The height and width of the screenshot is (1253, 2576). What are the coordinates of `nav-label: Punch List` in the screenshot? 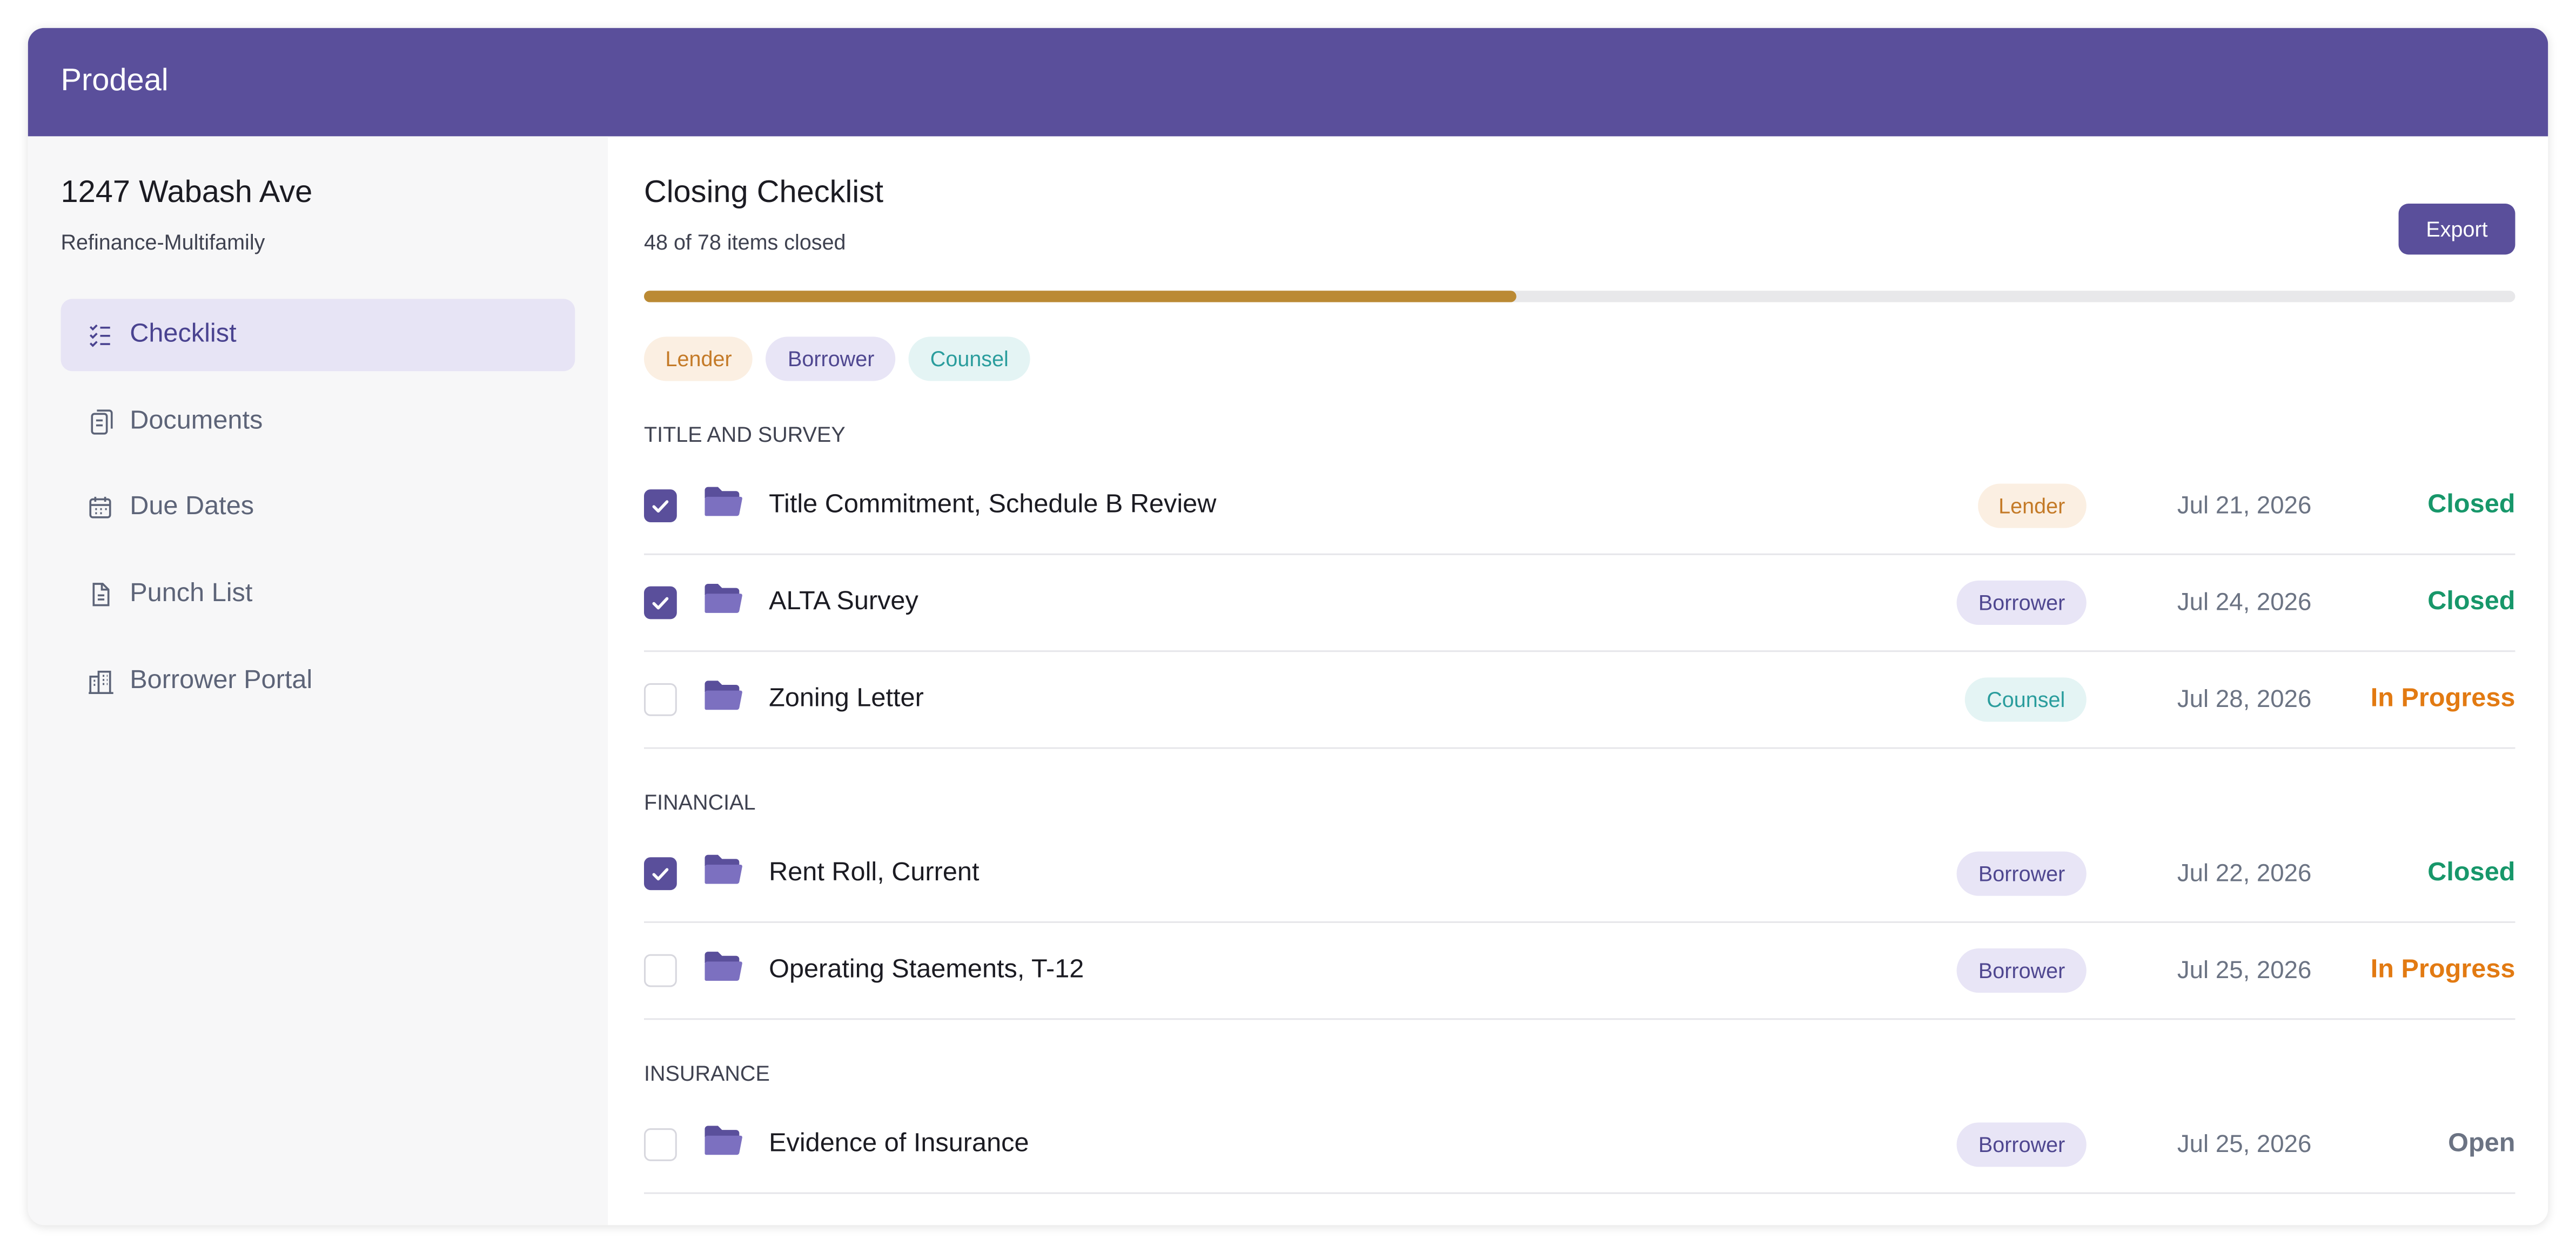 It's located at (191, 594).